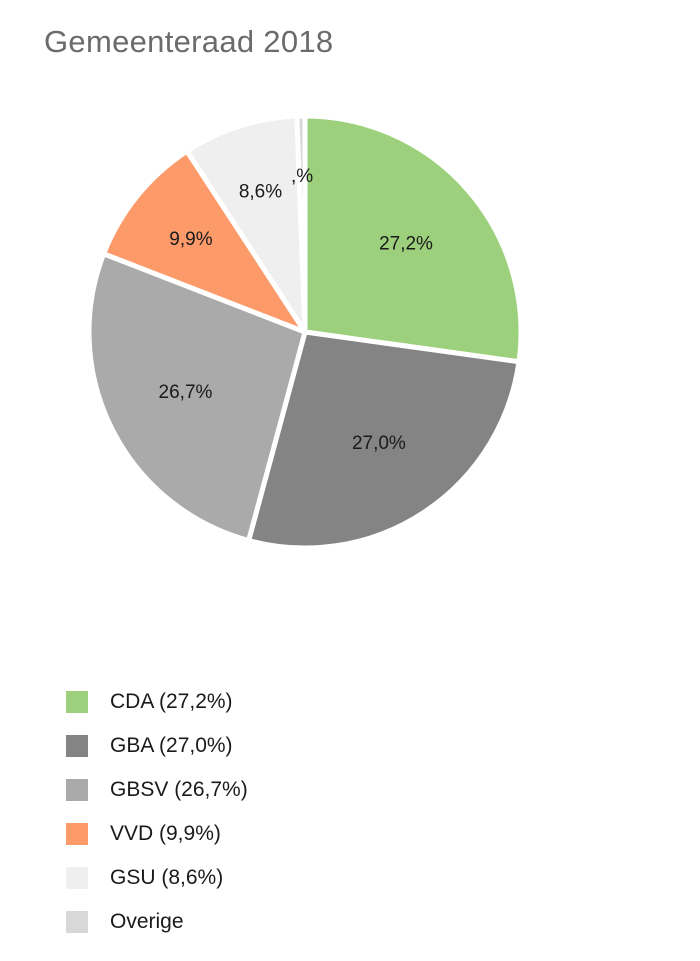 This screenshot has width=700, height=961. What do you see at coordinates (171, 745) in the screenshot?
I see `legend-label: GBA (27,0%)` at bounding box center [171, 745].